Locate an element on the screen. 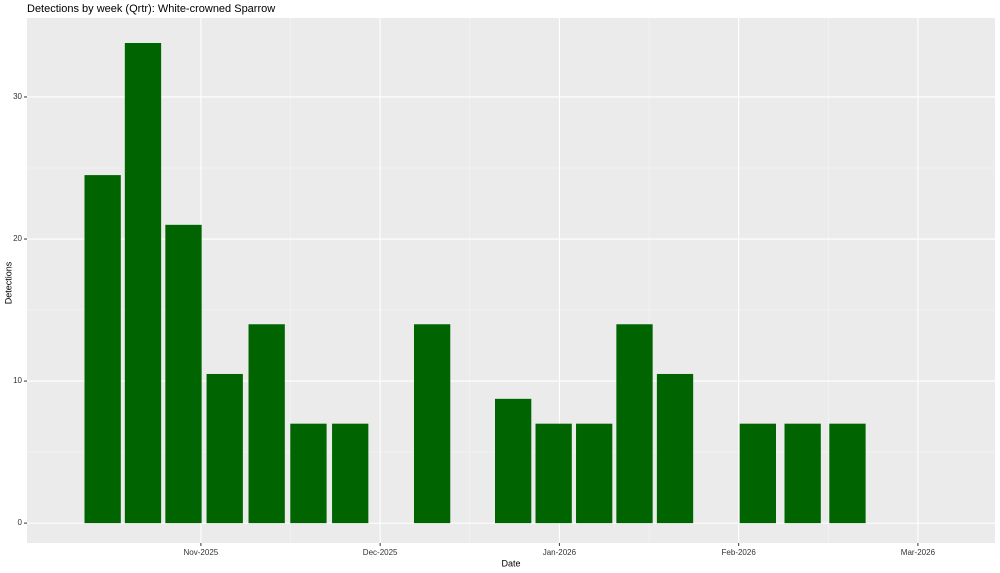 The image size is (1000, 573). x-tick-label: Mar-2026 is located at coordinates (918, 552).